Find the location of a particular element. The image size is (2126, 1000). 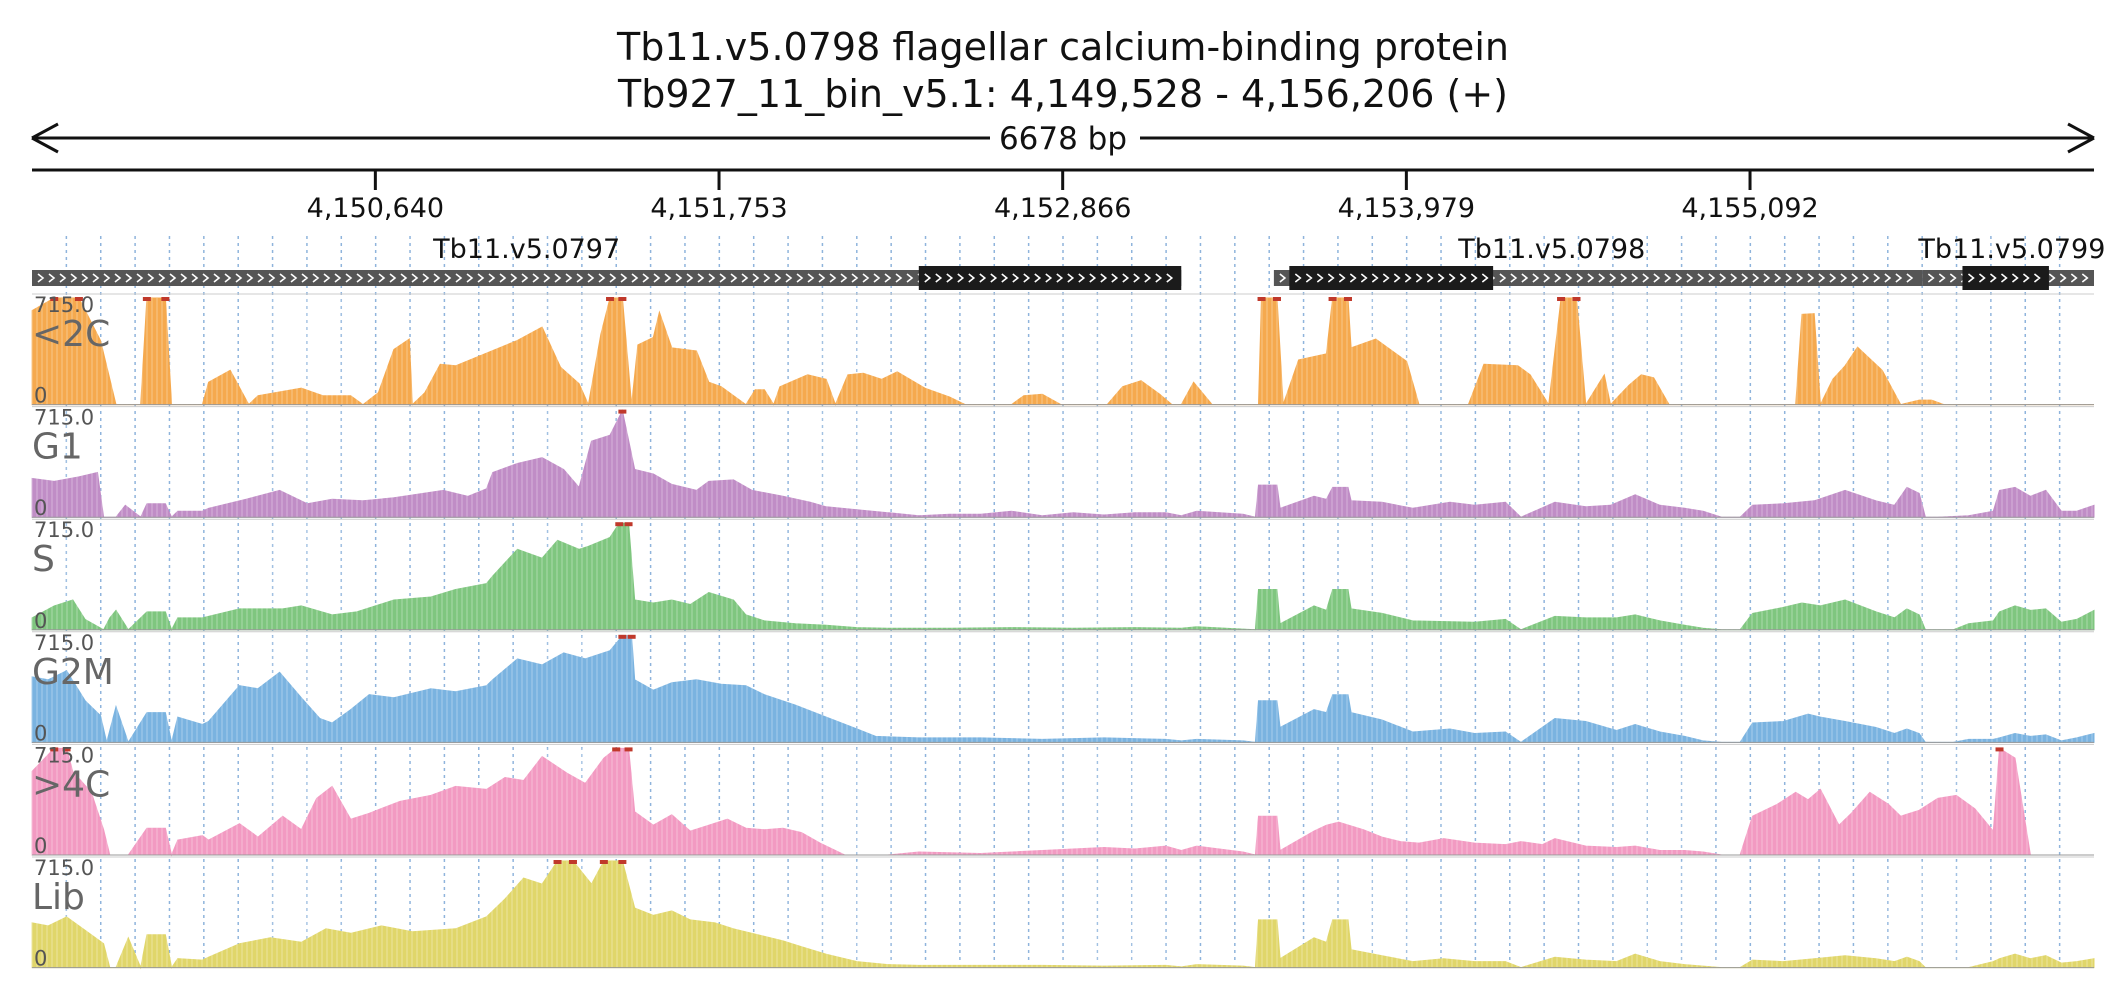

span-arrow-left-icon is located at coordinates (45, 138).